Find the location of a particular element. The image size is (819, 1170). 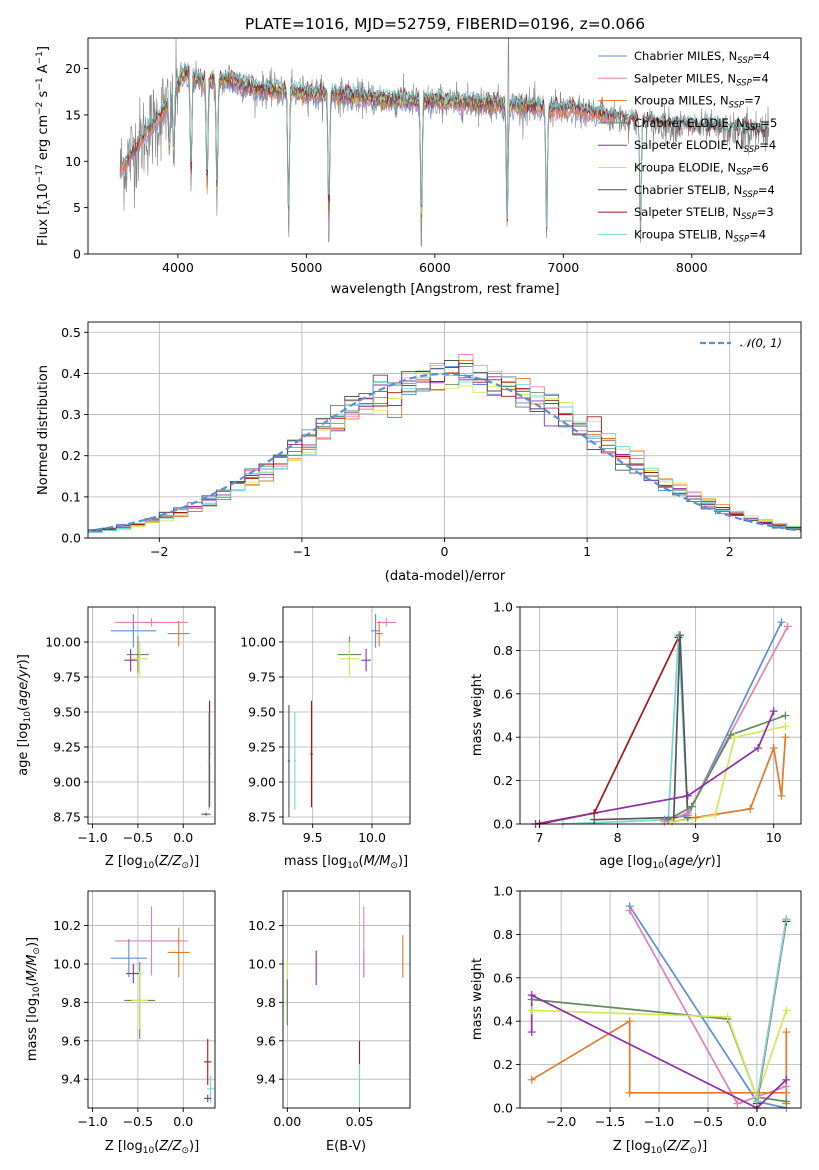

mass-weight-vs-age-ytick-label: 0.6 is located at coordinates (503, 693).